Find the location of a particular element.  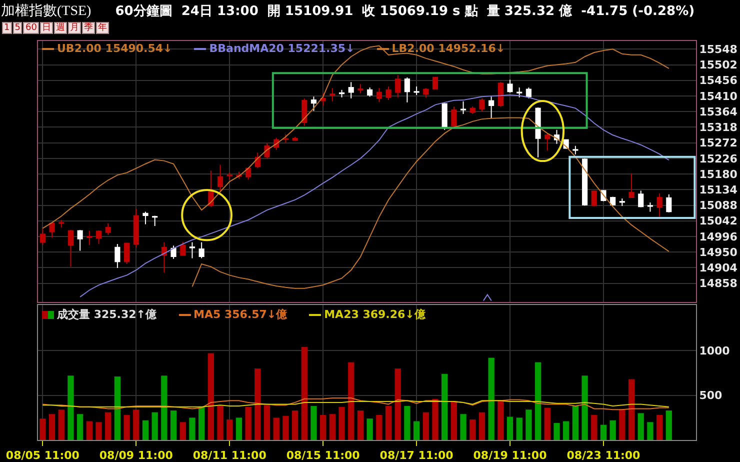

legend-label: 成交量 325.32↑億 is located at coordinates (106, 314).